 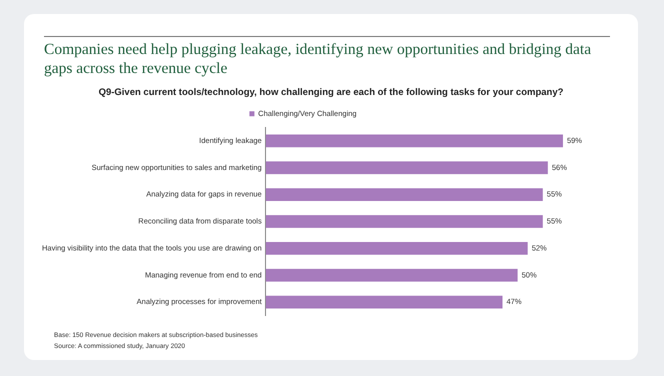 What do you see at coordinates (318, 59) in the screenshot?
I see `chart-title: Companies need help plugging leakage, identifying new opportunities and bridging data gaps across the revenue cycle` at bounding box center [318, 59].